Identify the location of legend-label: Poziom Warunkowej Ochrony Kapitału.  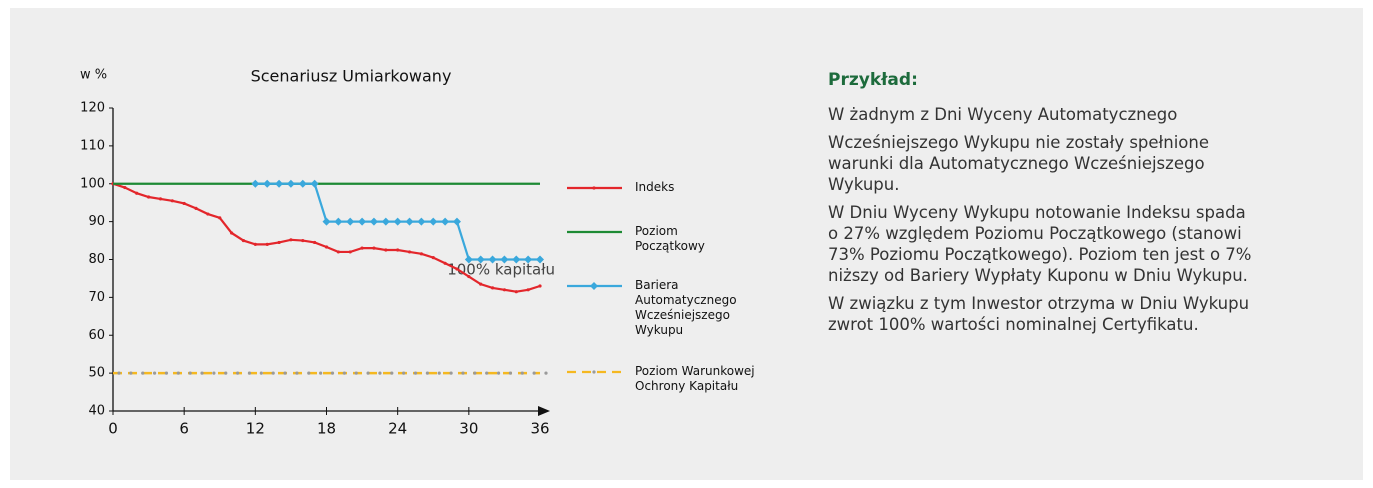
(695, 378).